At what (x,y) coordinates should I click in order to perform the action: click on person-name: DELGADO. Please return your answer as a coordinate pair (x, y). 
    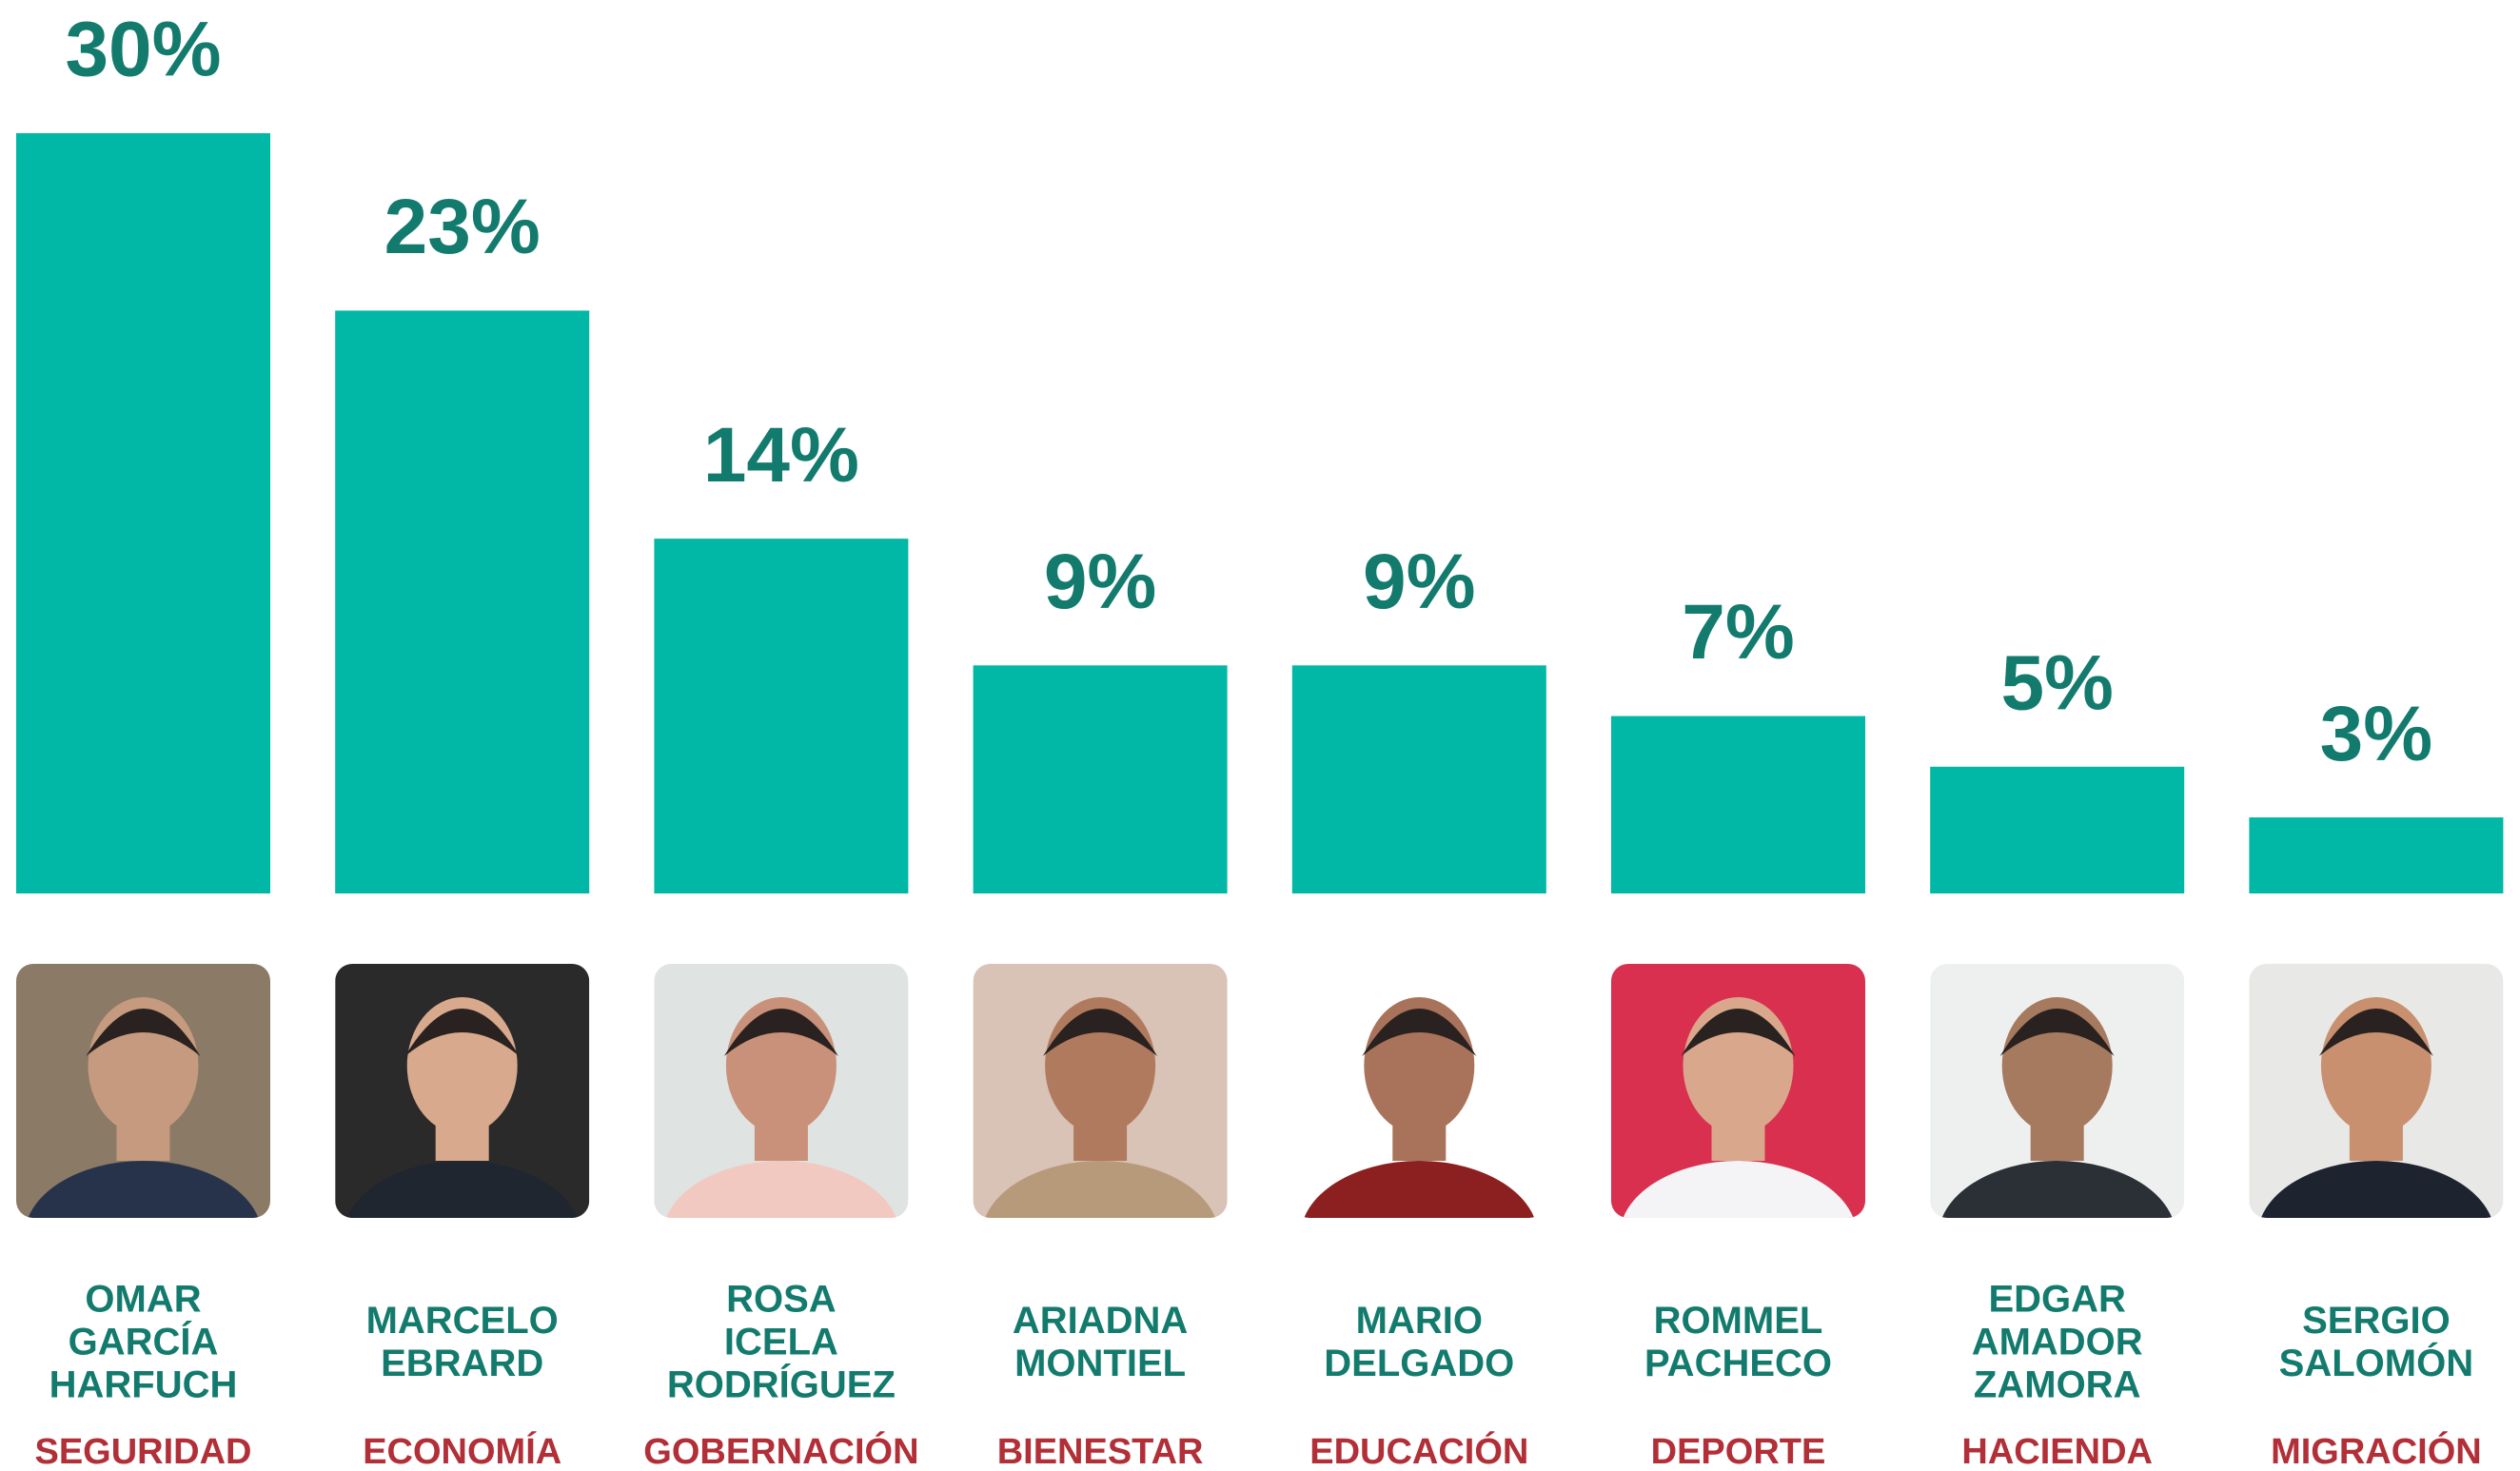
    Looking at the image, I should click on (1419, 1364).